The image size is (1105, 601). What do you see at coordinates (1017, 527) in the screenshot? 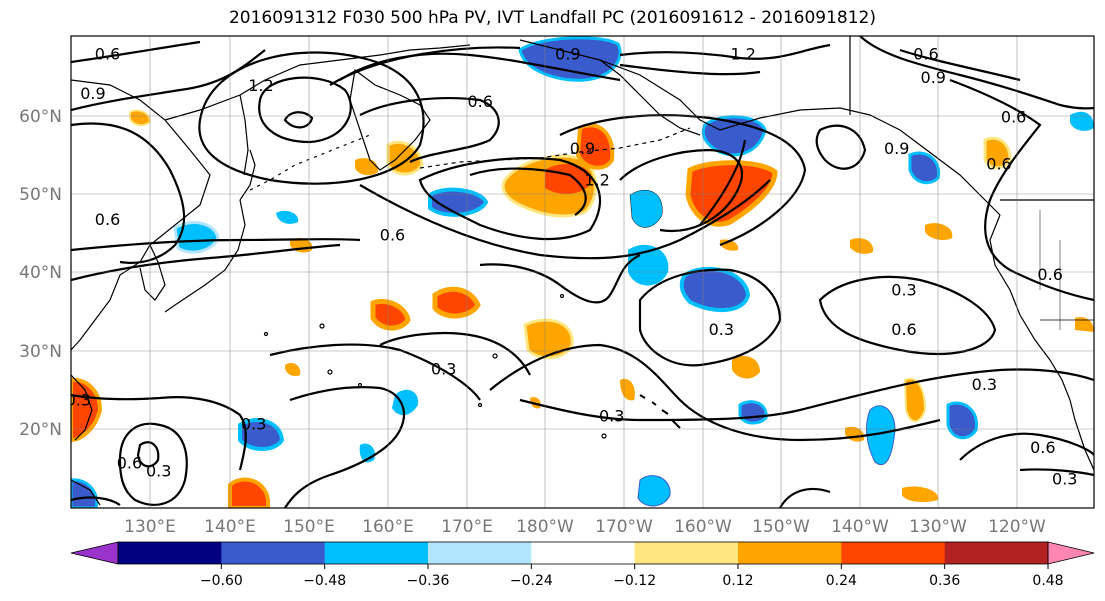
I see `lon-label: 120°W` at bounding box center [1017, 527].